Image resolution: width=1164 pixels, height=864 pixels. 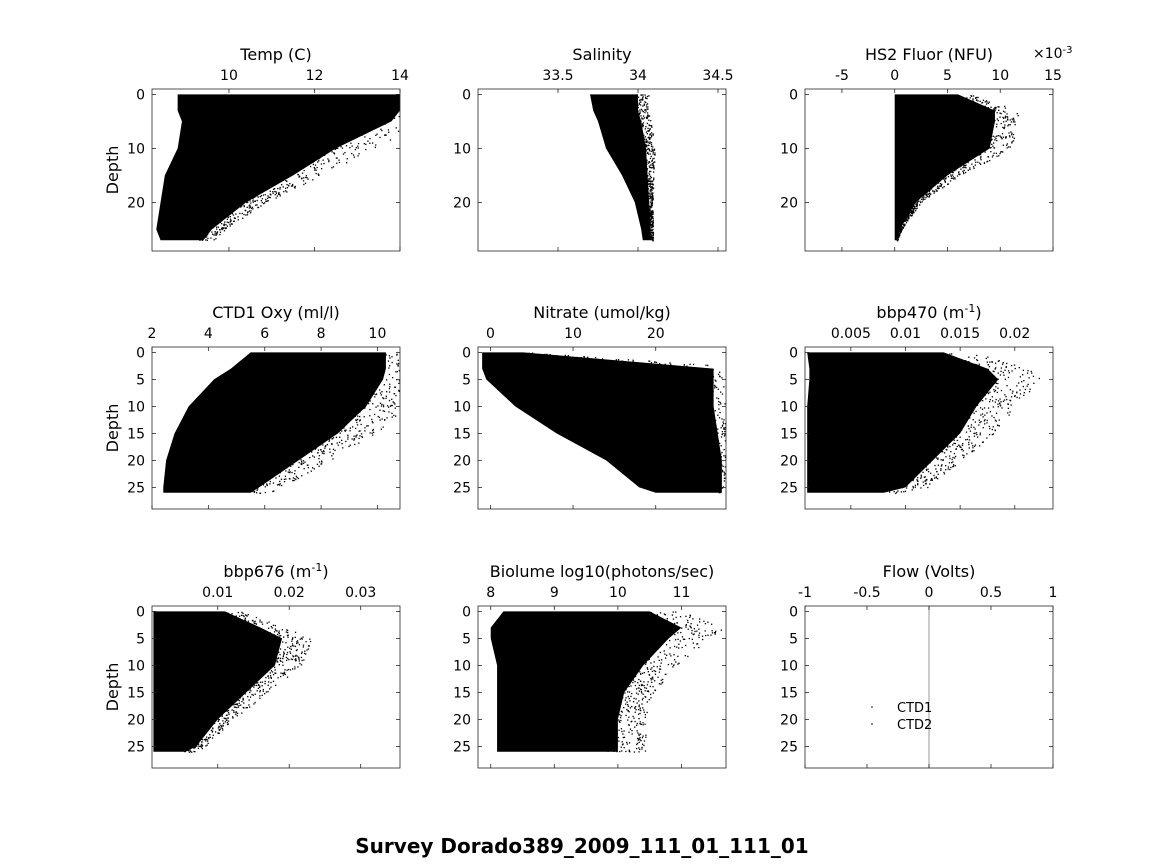 I want to click on bbp676-ytick-label: 15, so click(x=136, y=693).